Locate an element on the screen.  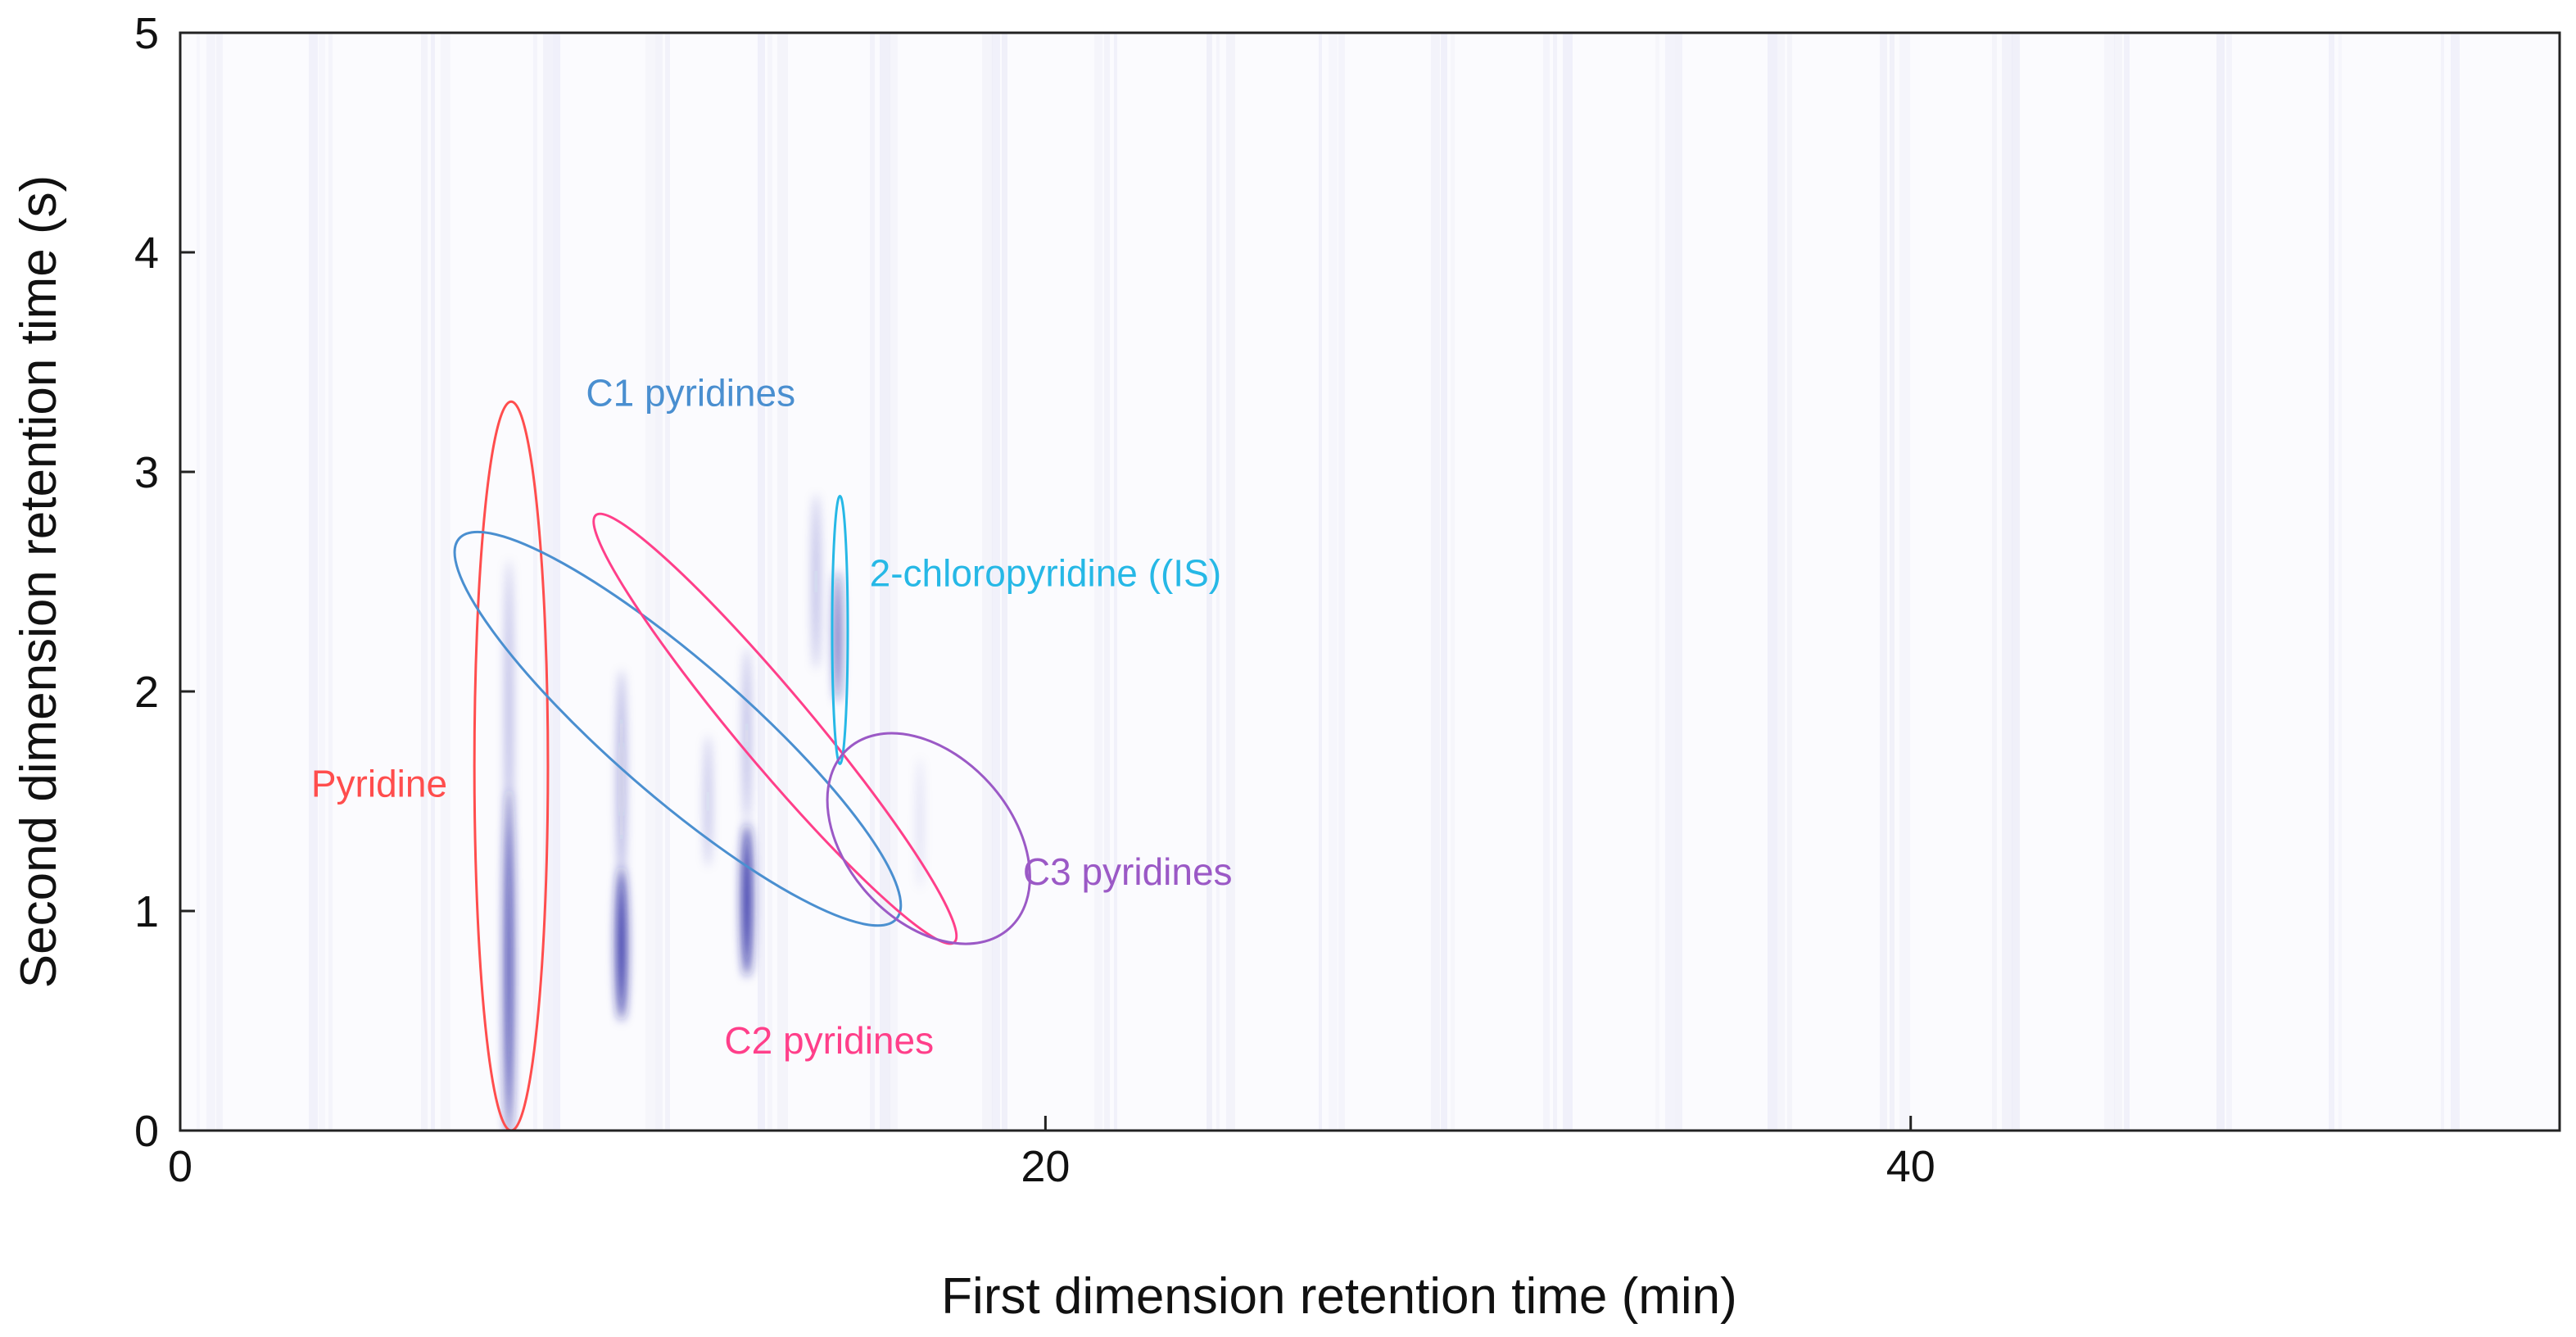
group-label: C2 pyridines is located at coordinates (829, 1040).